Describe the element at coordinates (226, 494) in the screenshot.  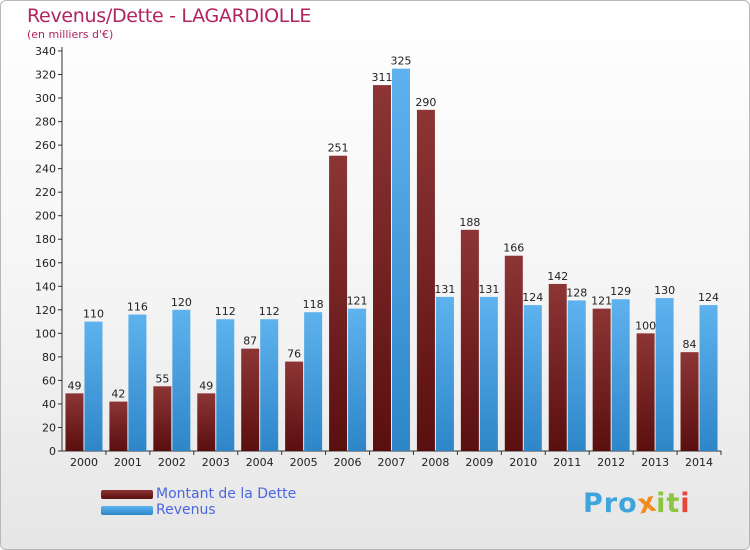
I see `legend-label-debt: Montant de la Dette` at that location.